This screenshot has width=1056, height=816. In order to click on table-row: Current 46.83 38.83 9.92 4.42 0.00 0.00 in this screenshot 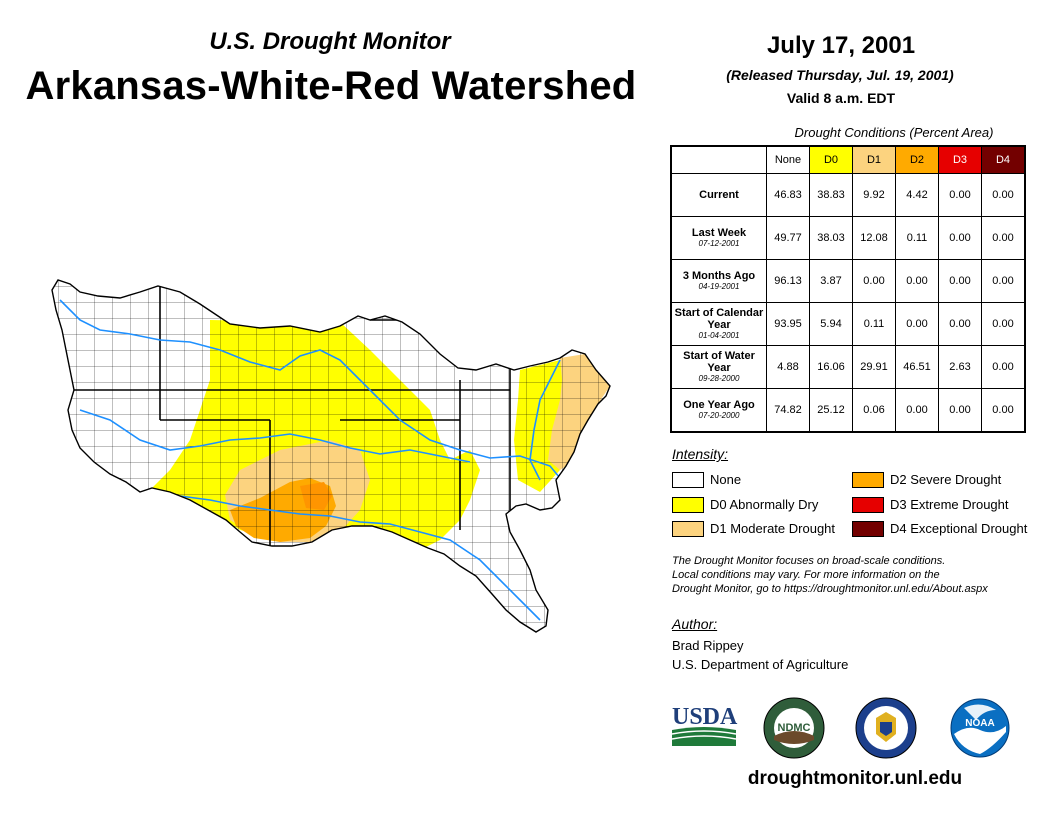, I will do `click(848, 195)`.